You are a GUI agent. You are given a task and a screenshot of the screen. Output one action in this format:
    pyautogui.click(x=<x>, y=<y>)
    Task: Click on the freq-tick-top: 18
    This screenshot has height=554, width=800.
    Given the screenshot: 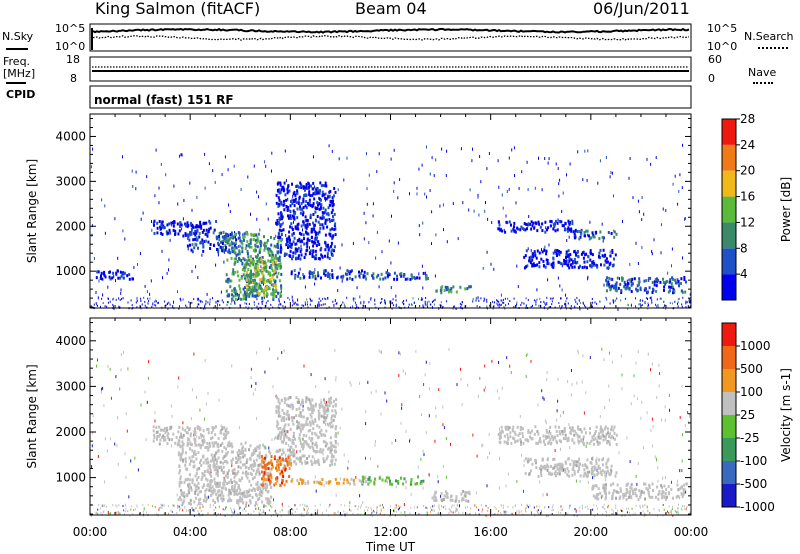 What is the action you would take?
    pyautogui.click(x=73, y=59)
    